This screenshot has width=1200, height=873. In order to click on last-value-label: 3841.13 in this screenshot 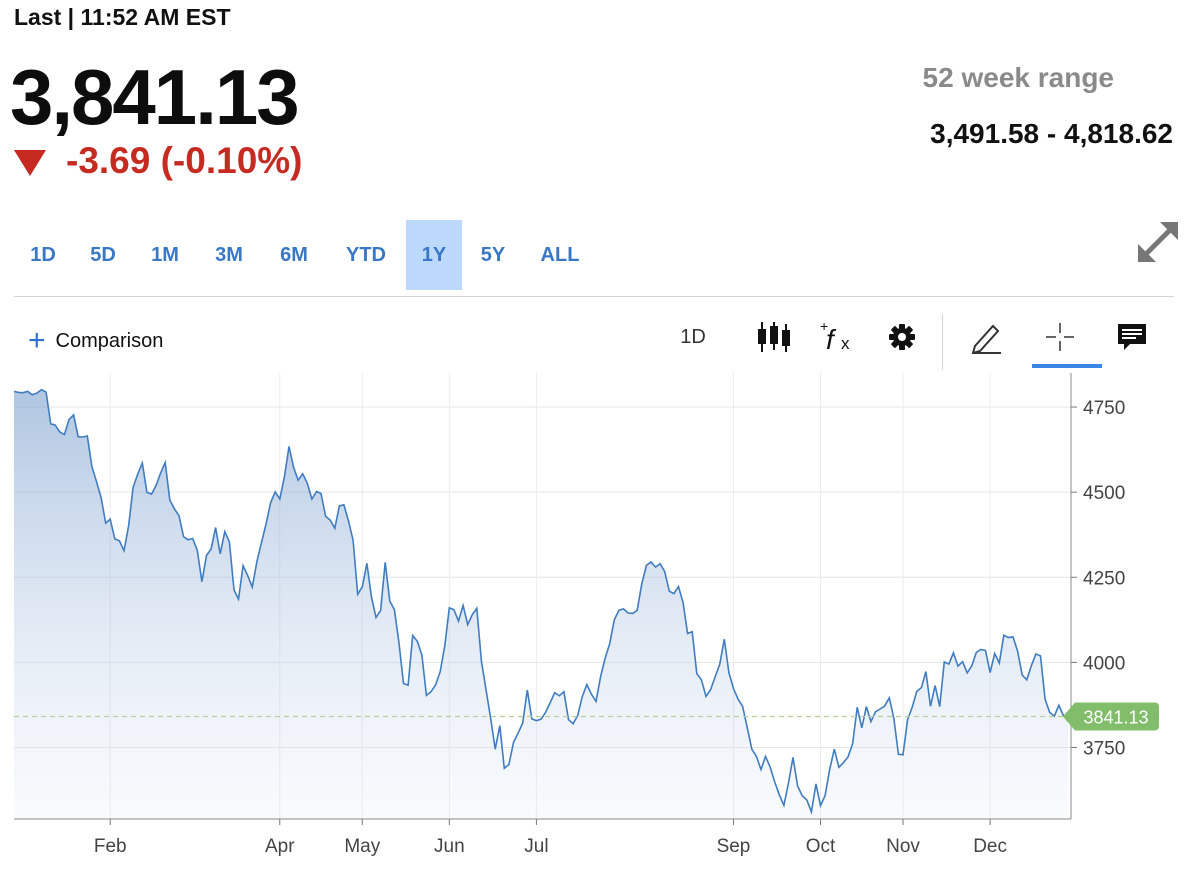, I will do `click(1115, 717)`.